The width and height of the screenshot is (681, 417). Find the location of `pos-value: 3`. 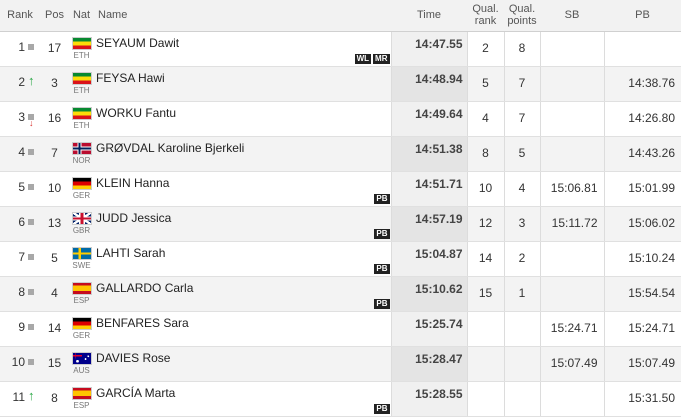

pos-value: 3 is located at coordinates (54, 84).